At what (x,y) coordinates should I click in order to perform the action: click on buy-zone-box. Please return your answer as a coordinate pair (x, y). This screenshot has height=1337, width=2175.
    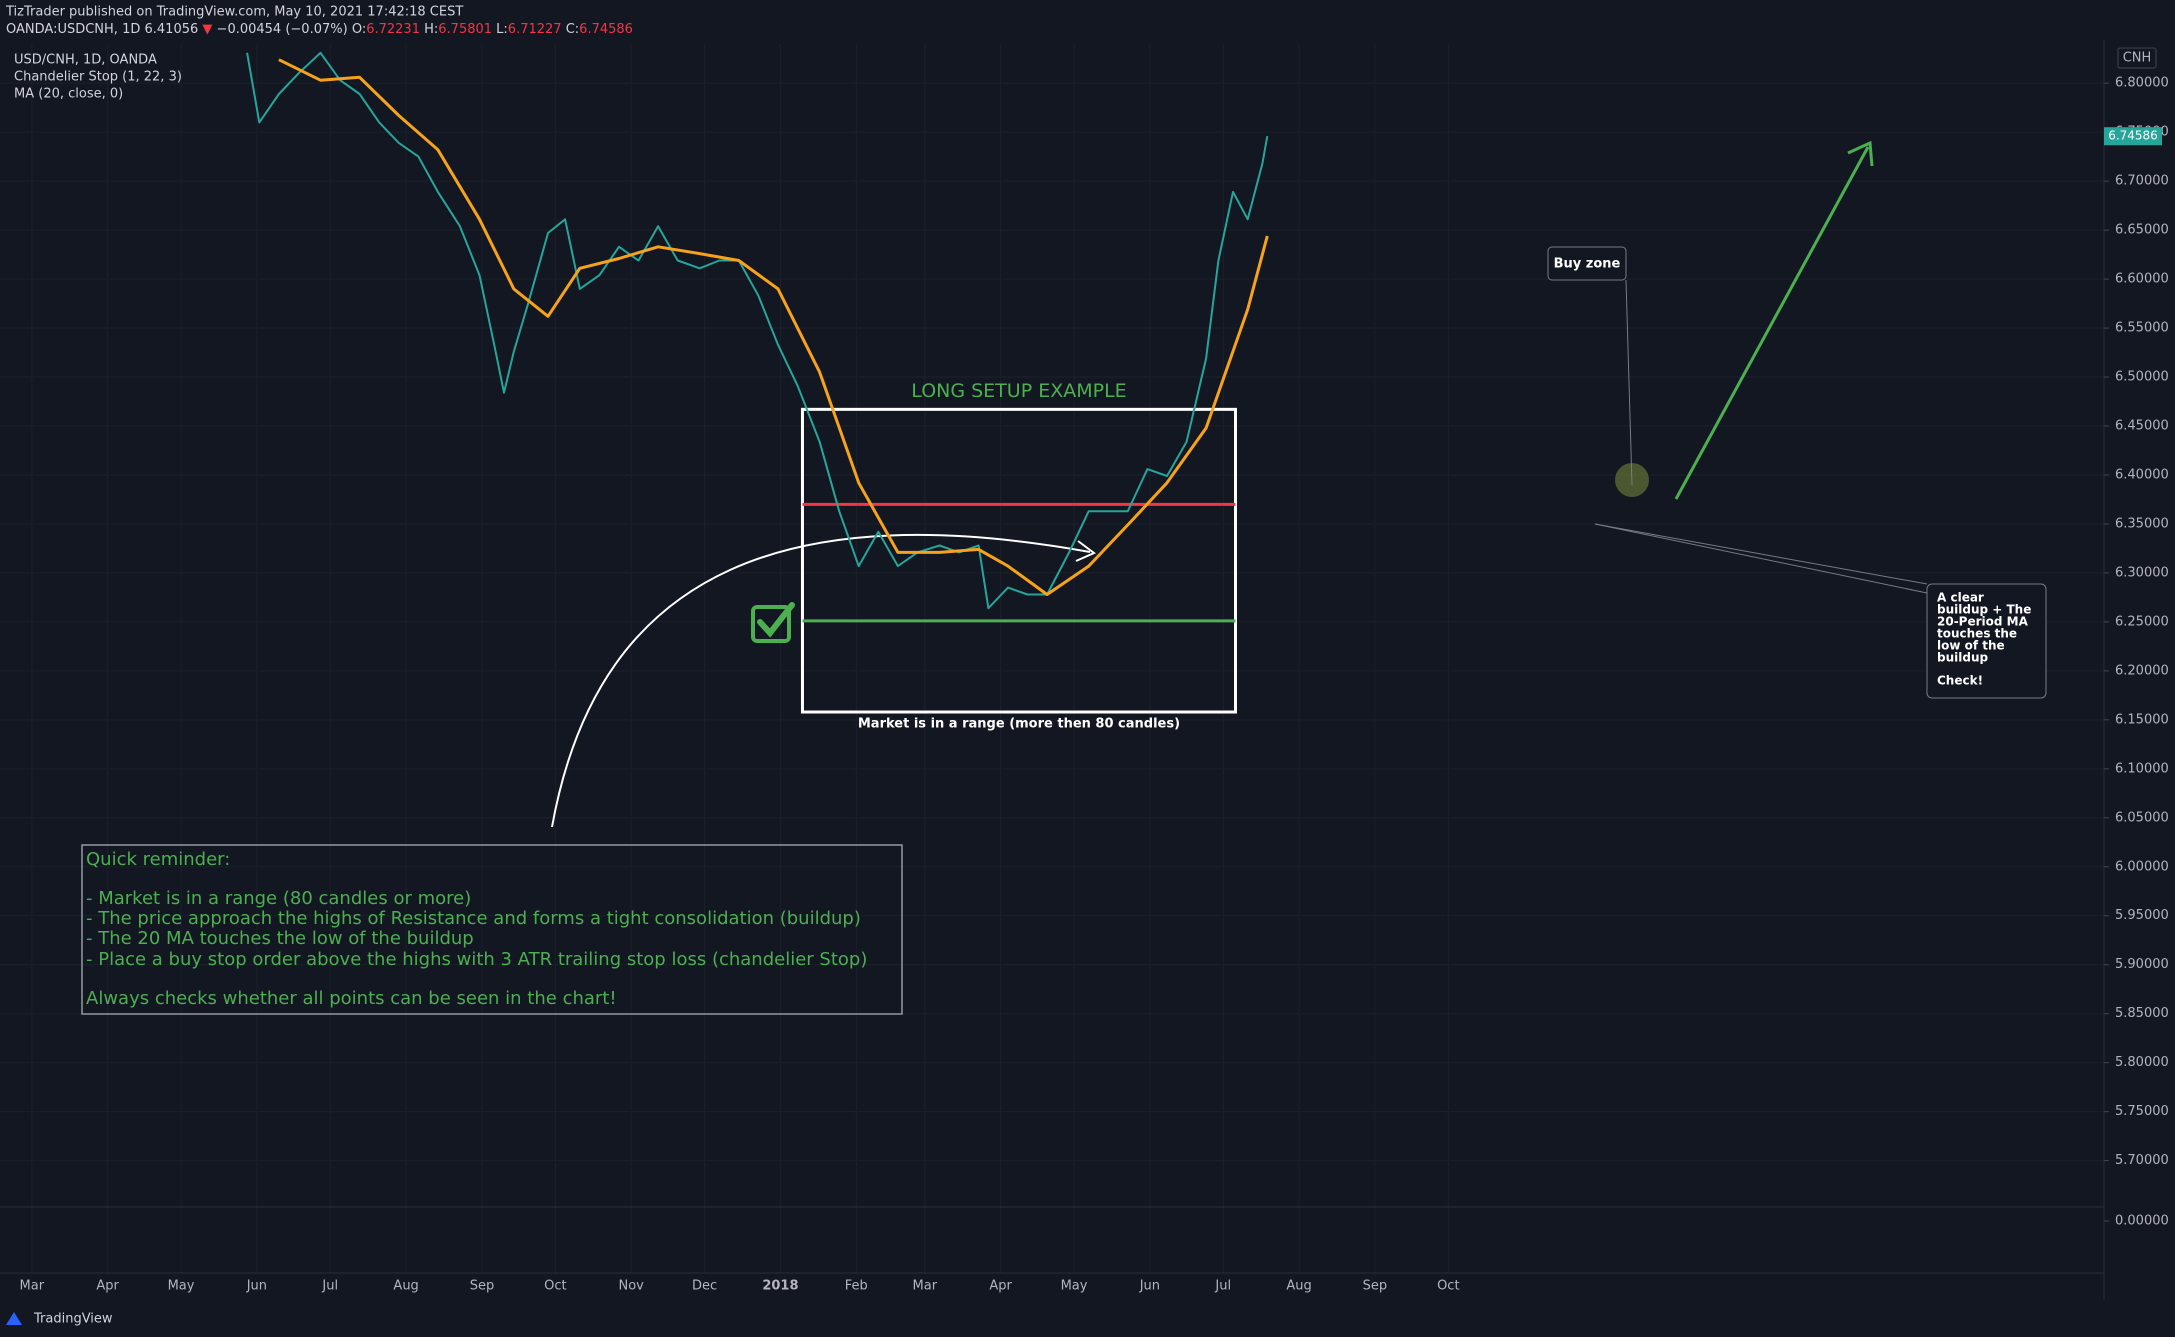
    Looking at the image, I should click on (1587, 263).